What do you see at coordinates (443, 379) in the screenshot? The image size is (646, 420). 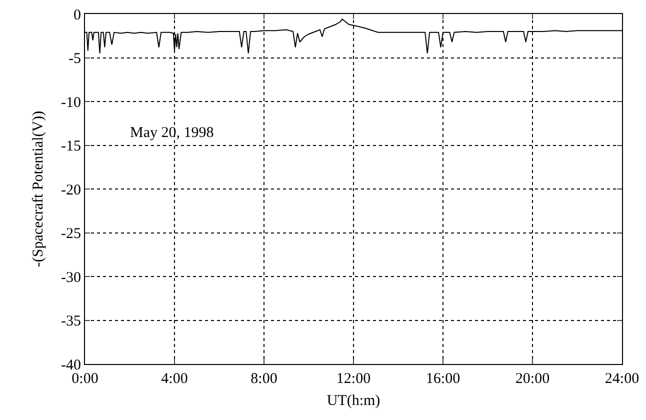 I see `x-tick-label: 16:00` at bounding box center [443, 379].